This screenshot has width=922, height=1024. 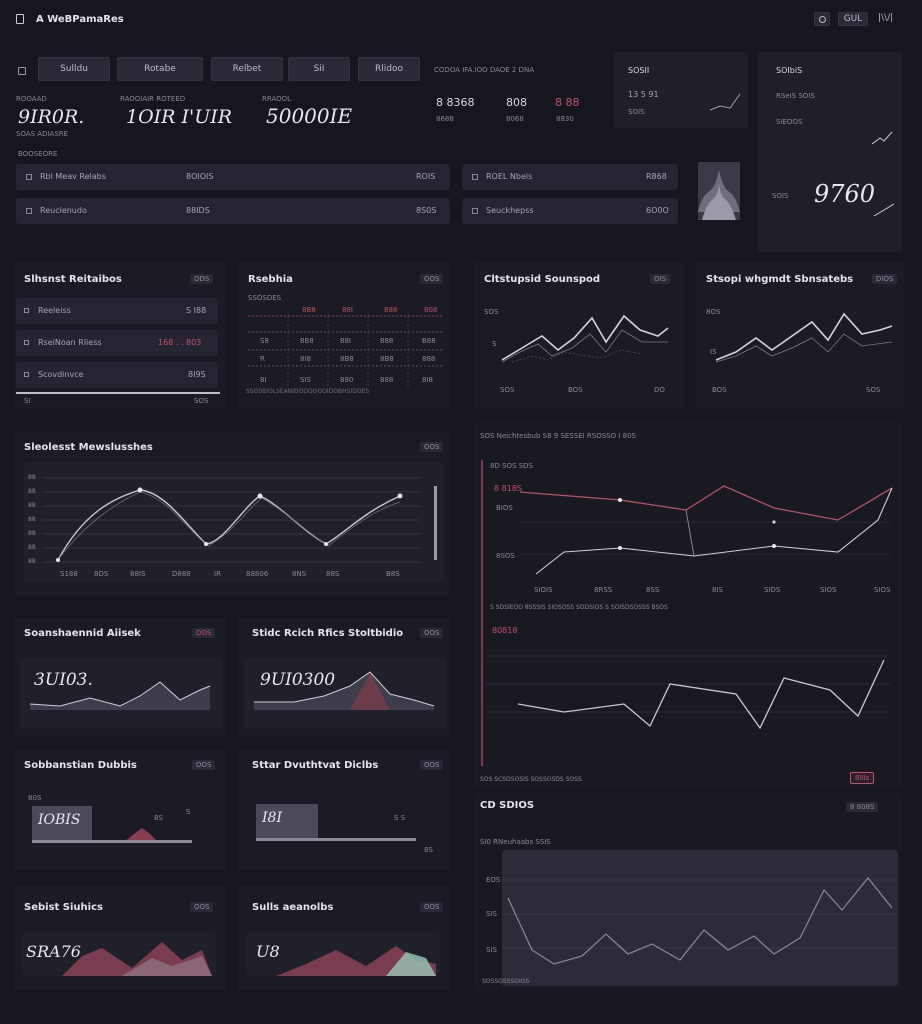 I want to click on side-panel-row-1: RSeIS SOIS, so click(x=795, y=96).